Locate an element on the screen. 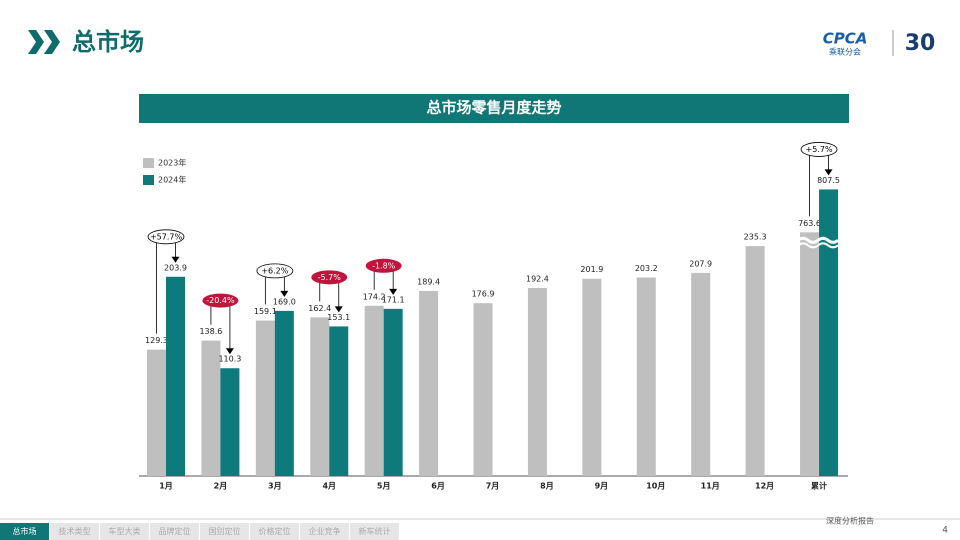 The width and height of the screenshot is (960, 540). change-label: -1.8% is located at coordinates (384, 265).